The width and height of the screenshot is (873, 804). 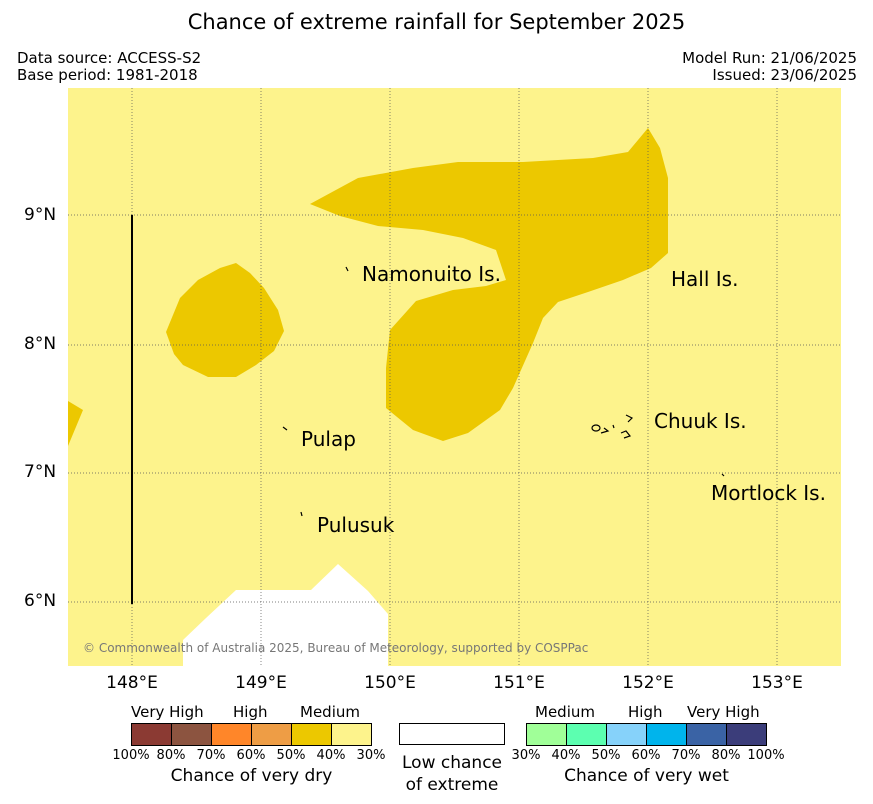 What do you see at coordinates (251, 776) in the screenshot?
I see `dry-legend-caption: Chance of very dry` at bounding box center [251, 776].